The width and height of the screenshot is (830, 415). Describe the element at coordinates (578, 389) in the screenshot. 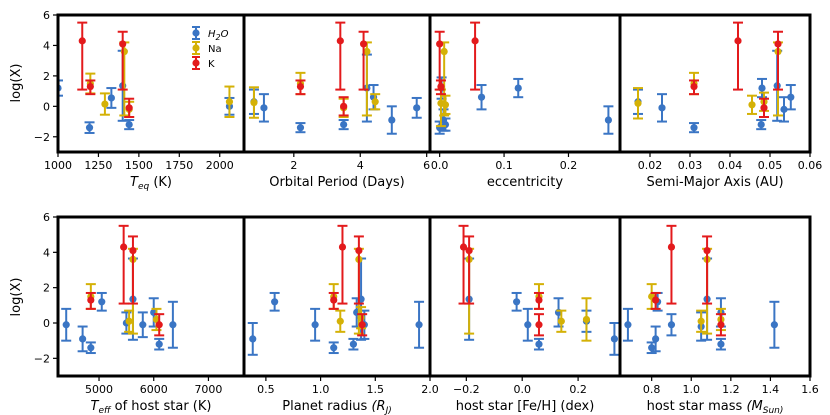

I see `x-tick-label: 0.2` at that location.